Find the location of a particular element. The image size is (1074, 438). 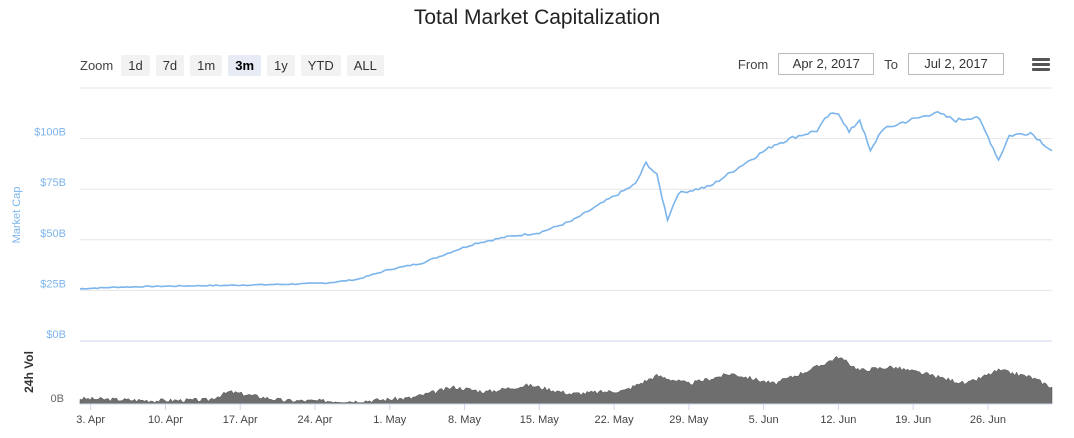

zoom-label: Zoom is located at coordinates (97, 65).